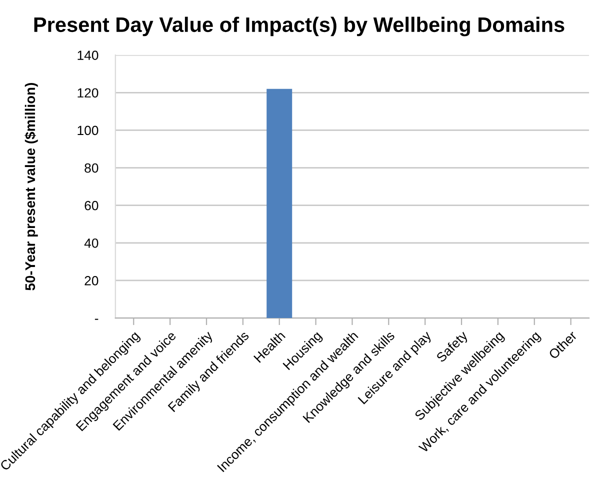 Image resolution: width=598 pixels, height=479 pixels. I want to click on y-tick-label: -, so click(96, 319).